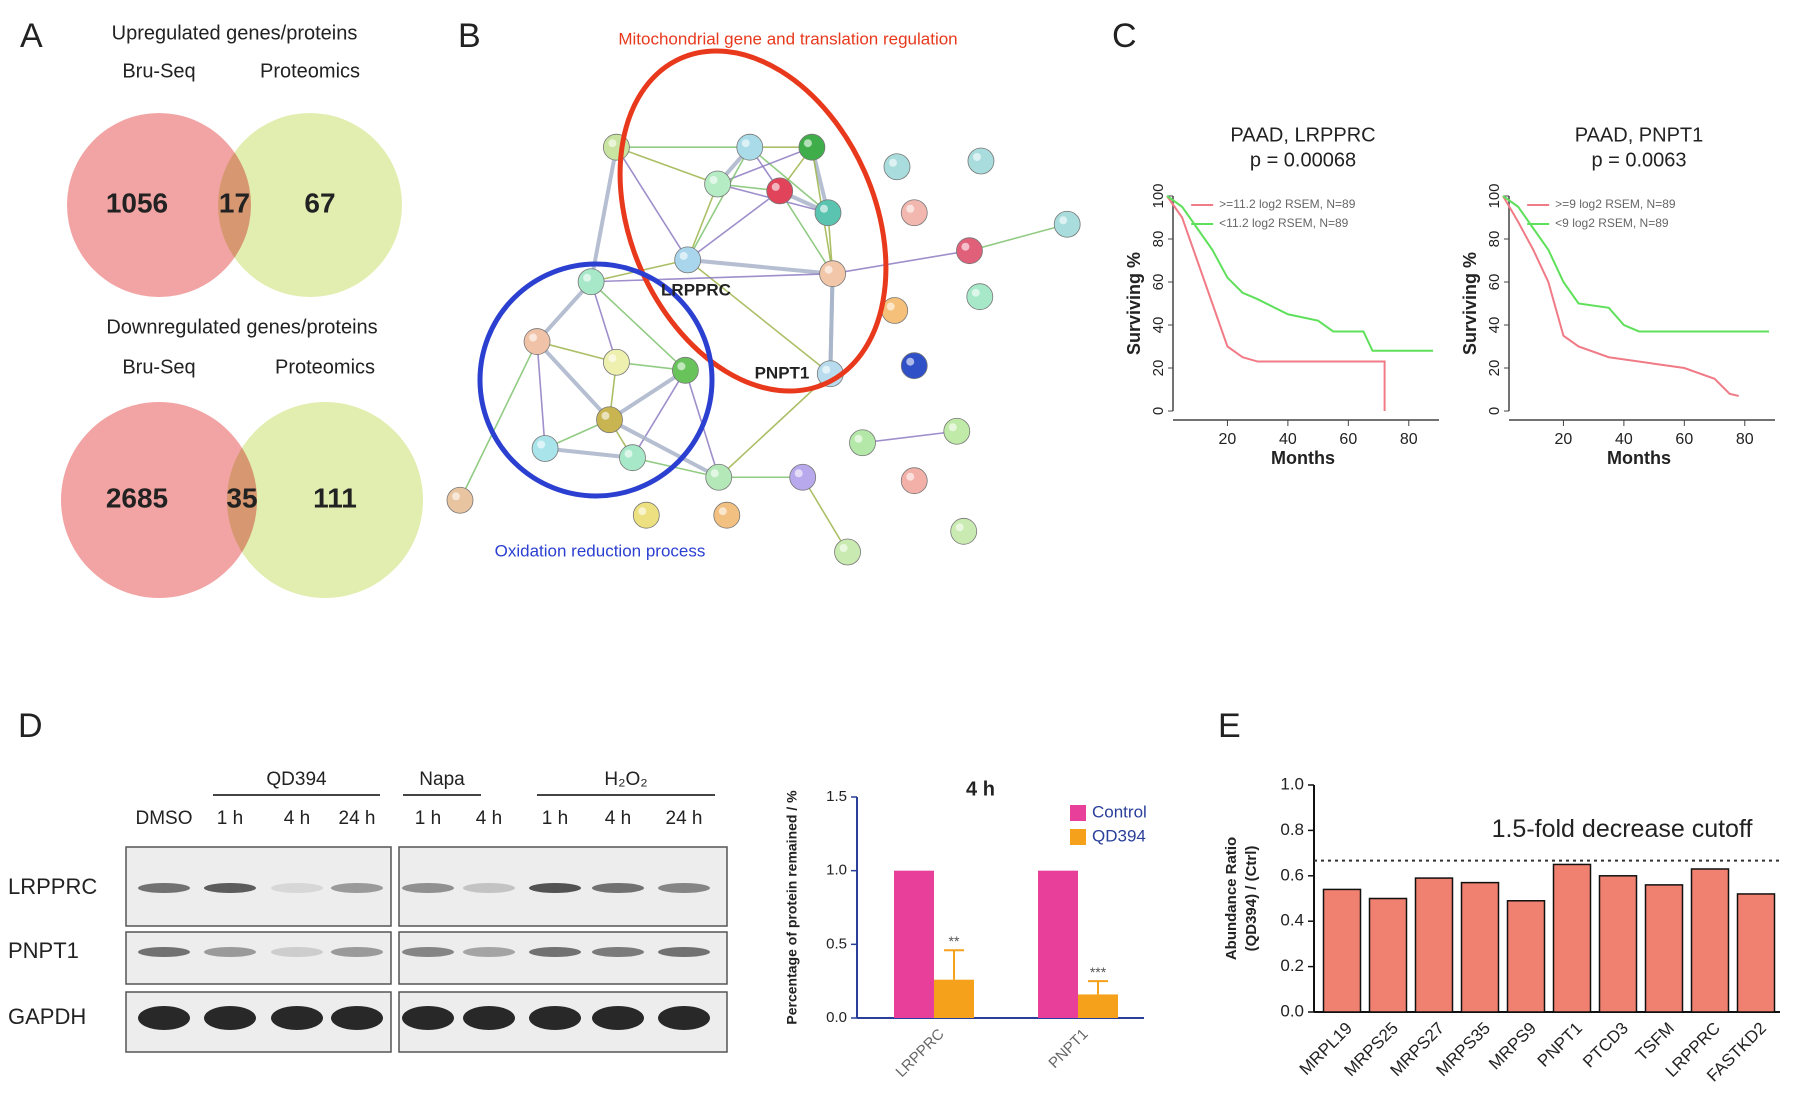 Image resolution: width=1800 pixels, height=1109 pixels. Describe the element at coordinates (1124, 36) in the screenshot. I see `panel-label: C` at that location.